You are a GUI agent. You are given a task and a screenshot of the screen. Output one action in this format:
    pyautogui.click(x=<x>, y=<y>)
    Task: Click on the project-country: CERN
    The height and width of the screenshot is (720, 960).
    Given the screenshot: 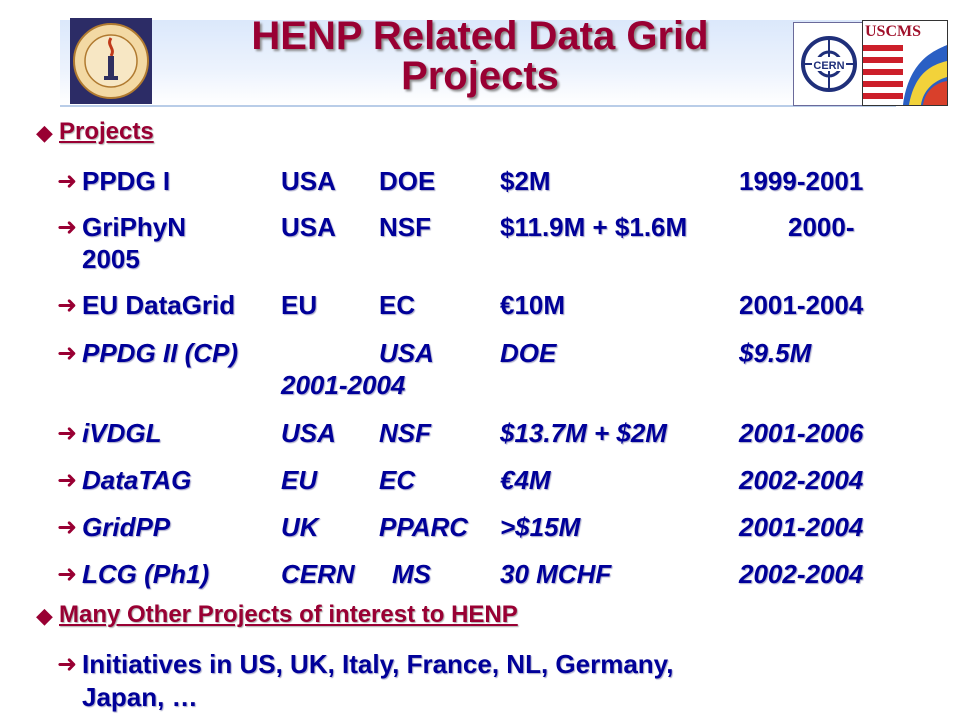 What is the action you would take?
    pyautogui.click(x=318, y=574)
    